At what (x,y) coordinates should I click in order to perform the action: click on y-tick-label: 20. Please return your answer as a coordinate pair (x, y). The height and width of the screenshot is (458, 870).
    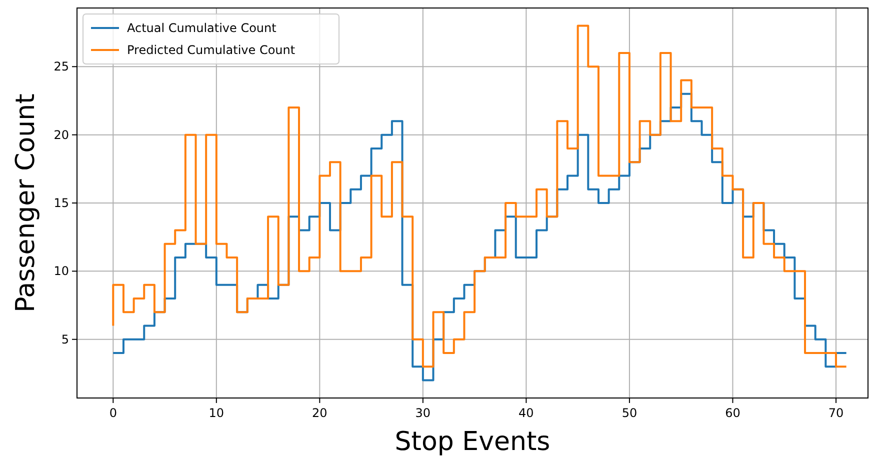
    Looking at the image, I should click on (61, 135).